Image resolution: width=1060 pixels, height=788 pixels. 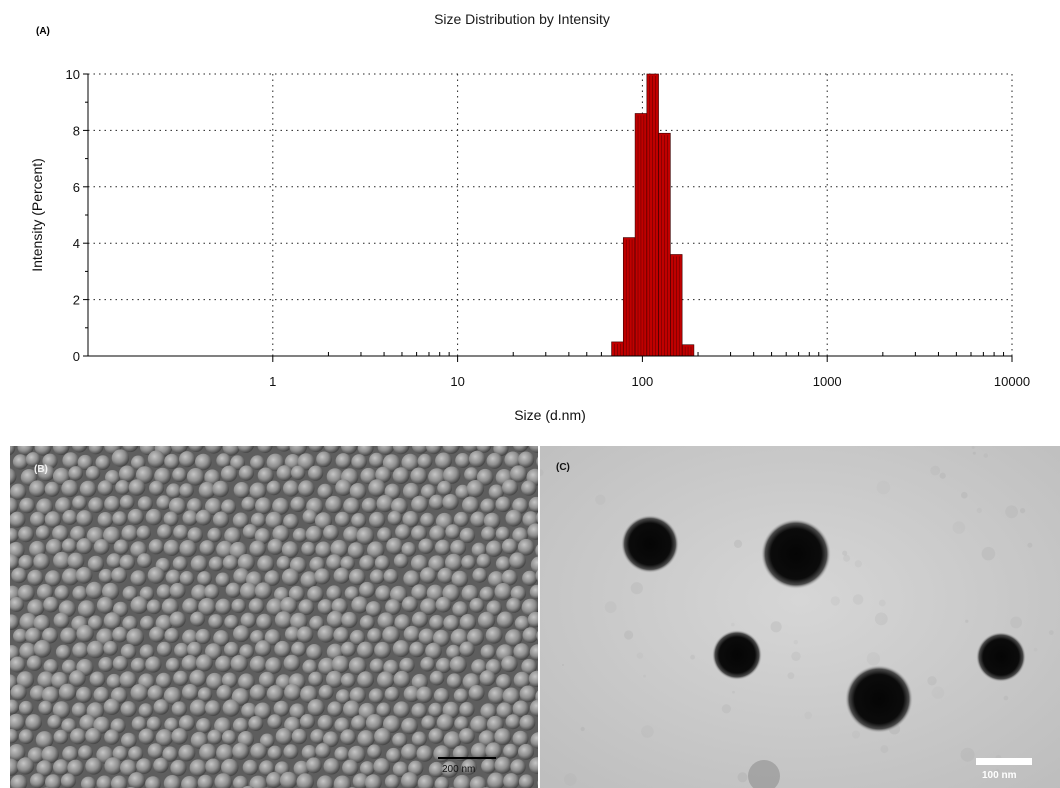 What do you see at coordinates (1004, 761) in the screenshot?
I see `tem-scale-bar` at bounding box center [1004, 761].